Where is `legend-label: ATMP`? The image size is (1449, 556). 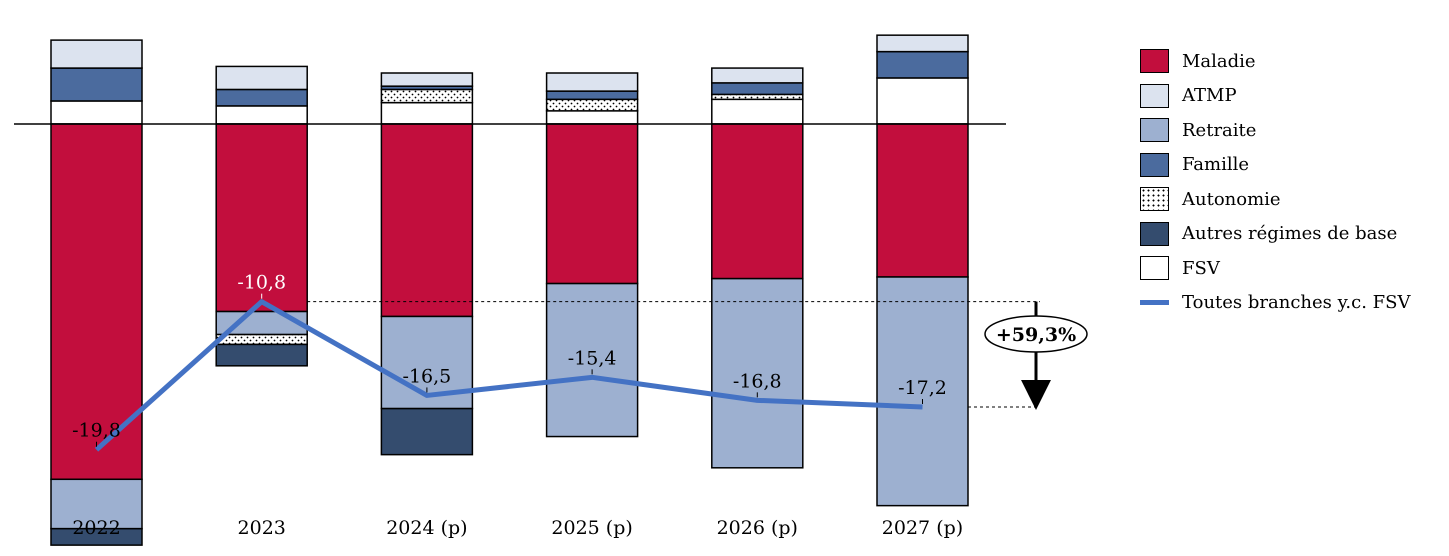
legend-label: ATMP is located at coordinates (1209, 96).